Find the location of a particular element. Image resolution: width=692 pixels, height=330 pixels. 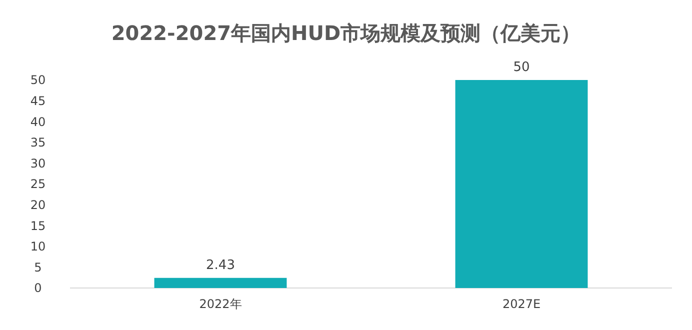

data-label: 50 is located at coordinates (521, 67).